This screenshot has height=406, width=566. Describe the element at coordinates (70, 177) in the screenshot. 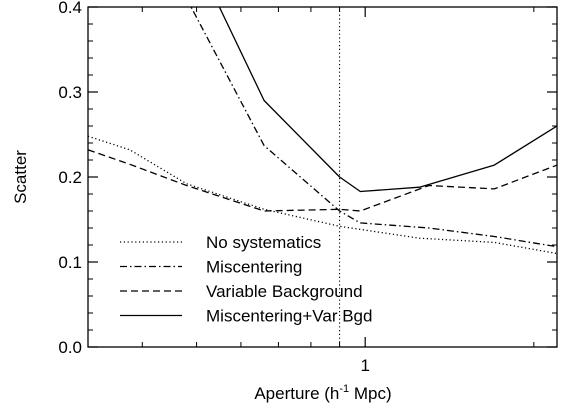

I see `y-tick-label: 0.2` at that location.